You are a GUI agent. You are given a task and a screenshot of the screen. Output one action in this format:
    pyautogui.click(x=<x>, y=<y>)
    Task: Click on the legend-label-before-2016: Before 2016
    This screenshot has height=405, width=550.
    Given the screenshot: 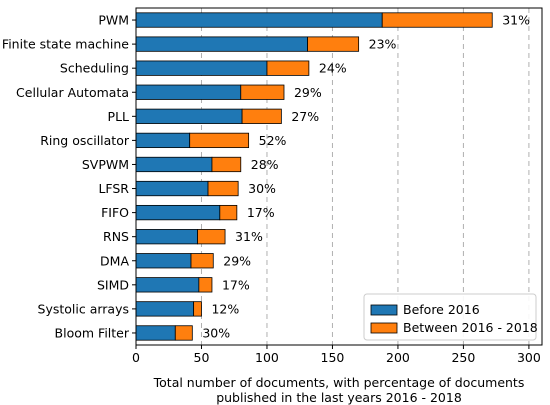 What is the action you would take?
    pyautogui.click(x=441, y=309)
    